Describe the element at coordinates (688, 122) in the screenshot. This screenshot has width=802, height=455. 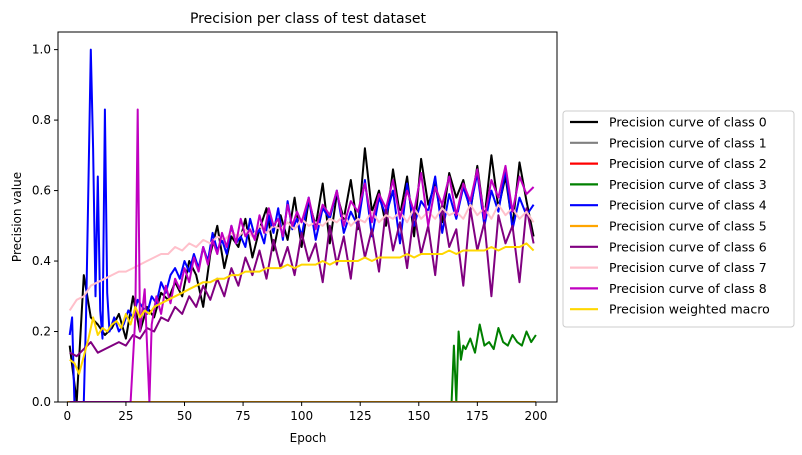
I see `legend-label: Precision curve of class 0` at that location.